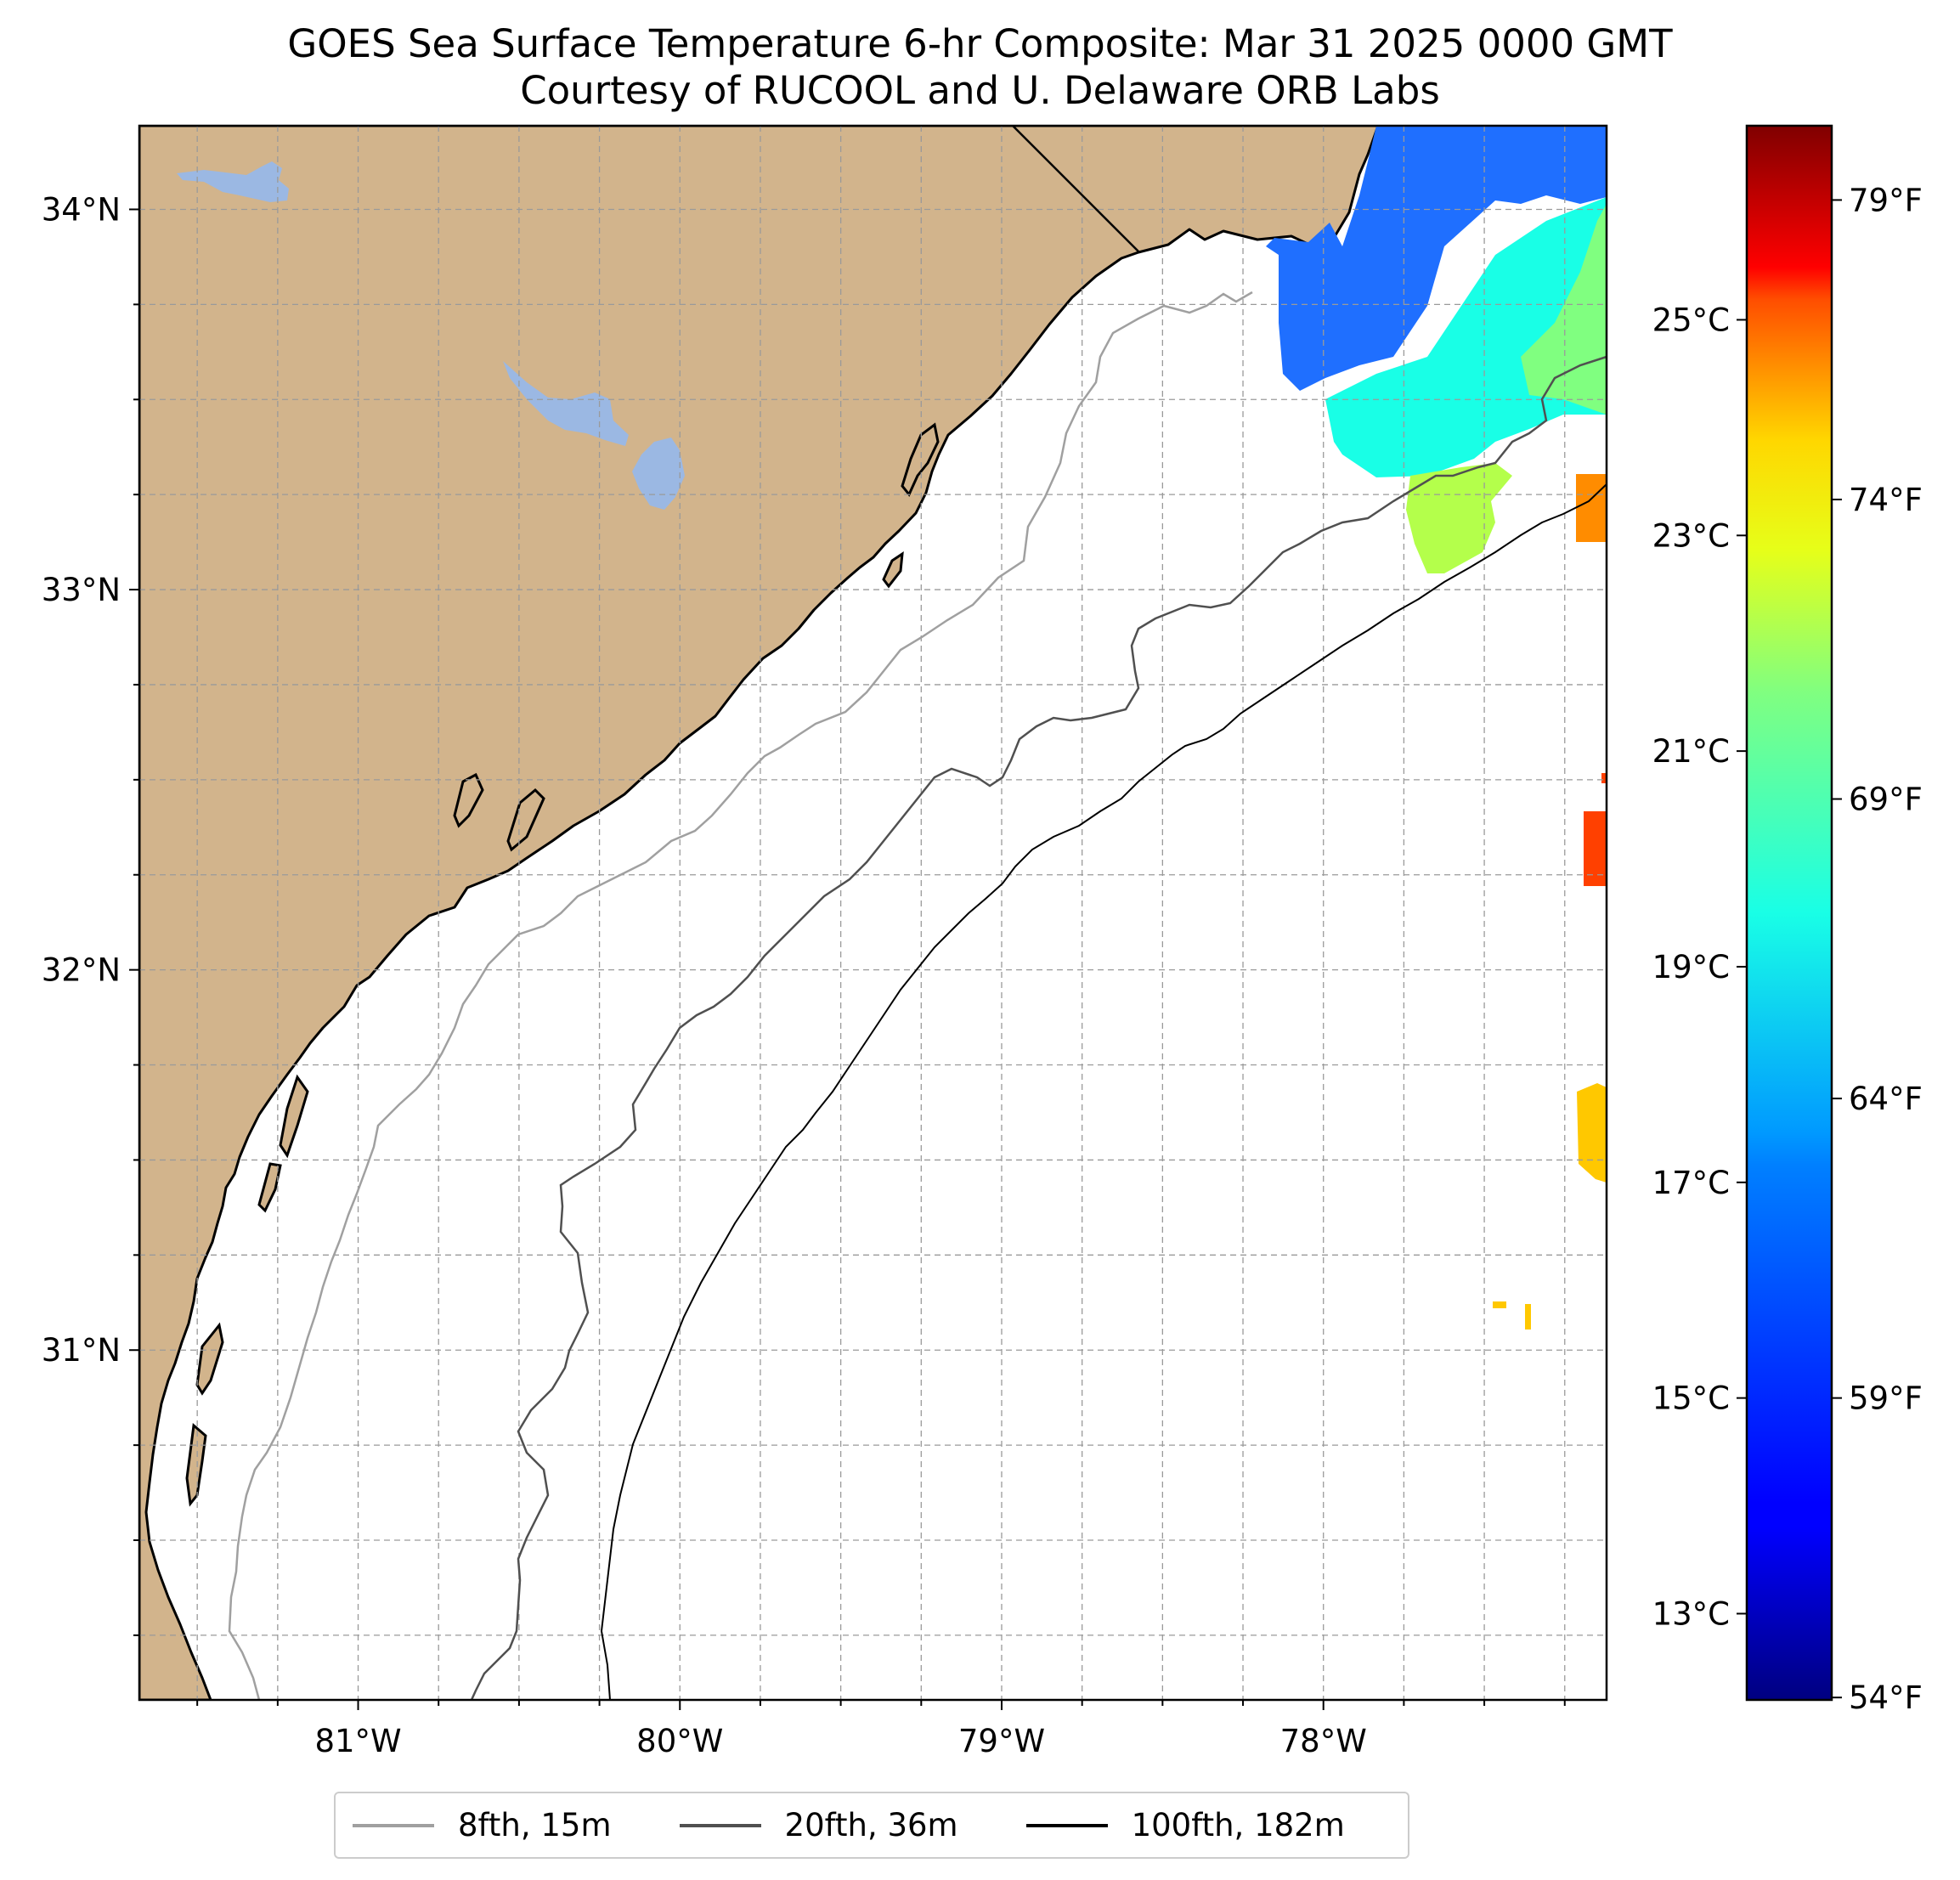  Describe the element at coordinates (1886, 1698) in the screenshot. I see `fahrenheit-tick-label: 54°F` at that location.